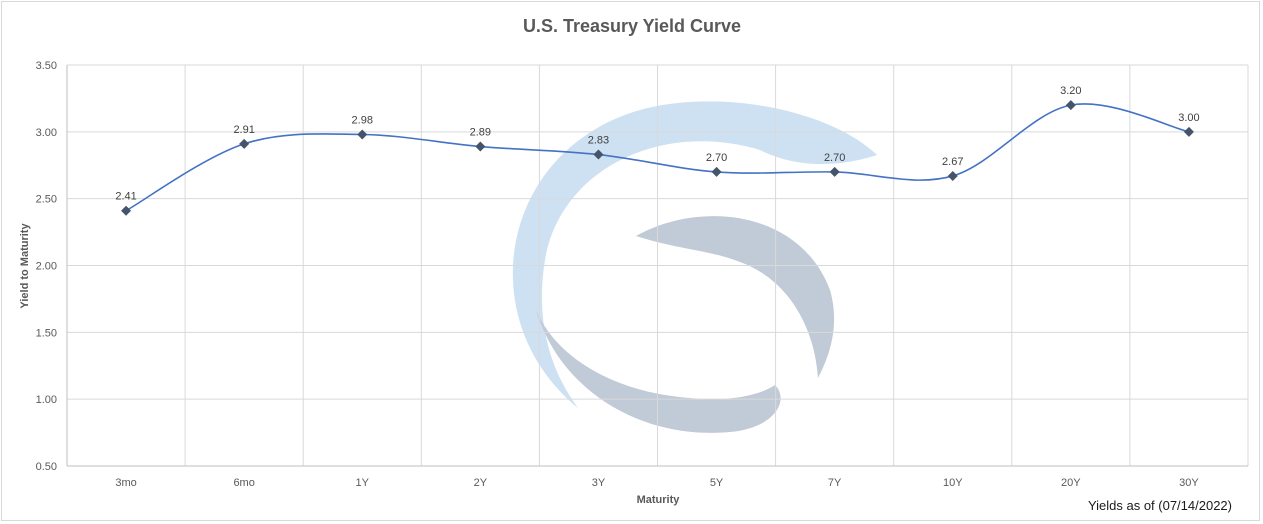  I want to click on data-label: 2.91, so click(243, 130).